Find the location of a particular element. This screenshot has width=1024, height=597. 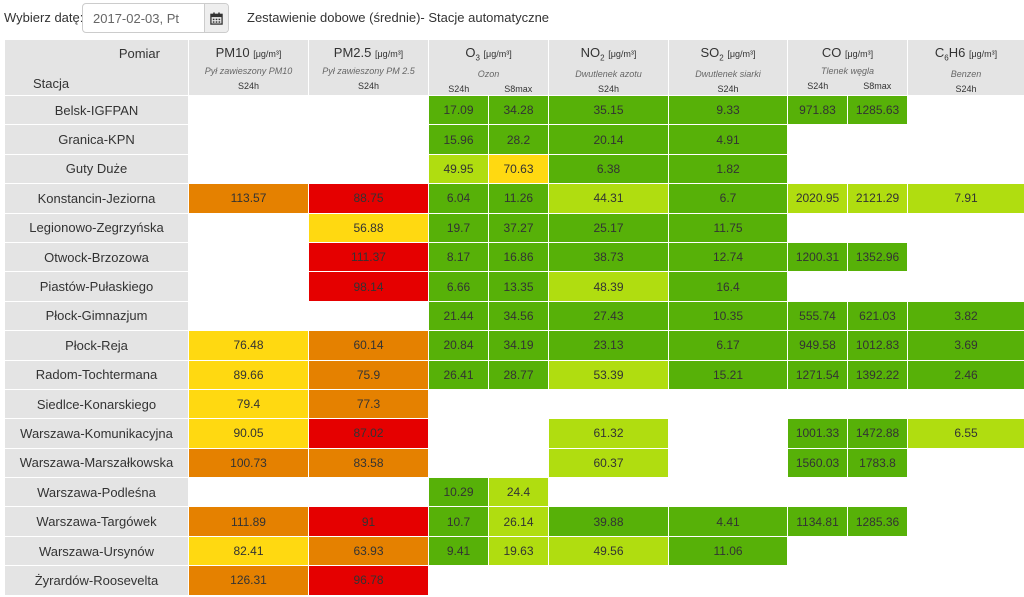

table-row: Siedlce-Konarskiego 79.4 77.3 is located at coordinates (514, 404).